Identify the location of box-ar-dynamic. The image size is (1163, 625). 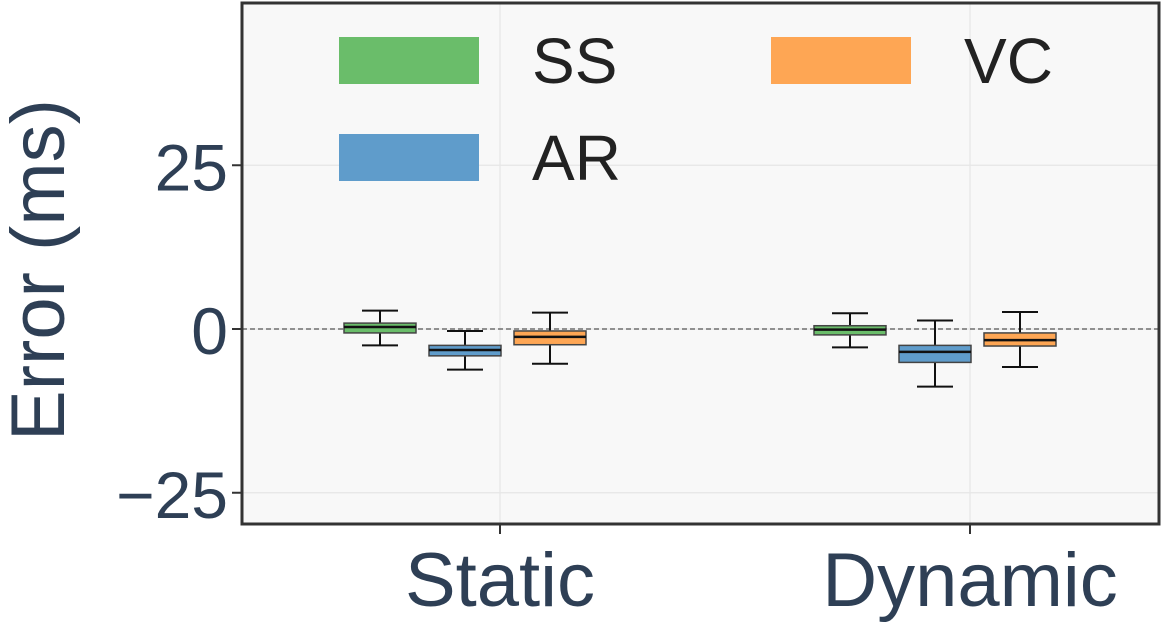
(935, 353).